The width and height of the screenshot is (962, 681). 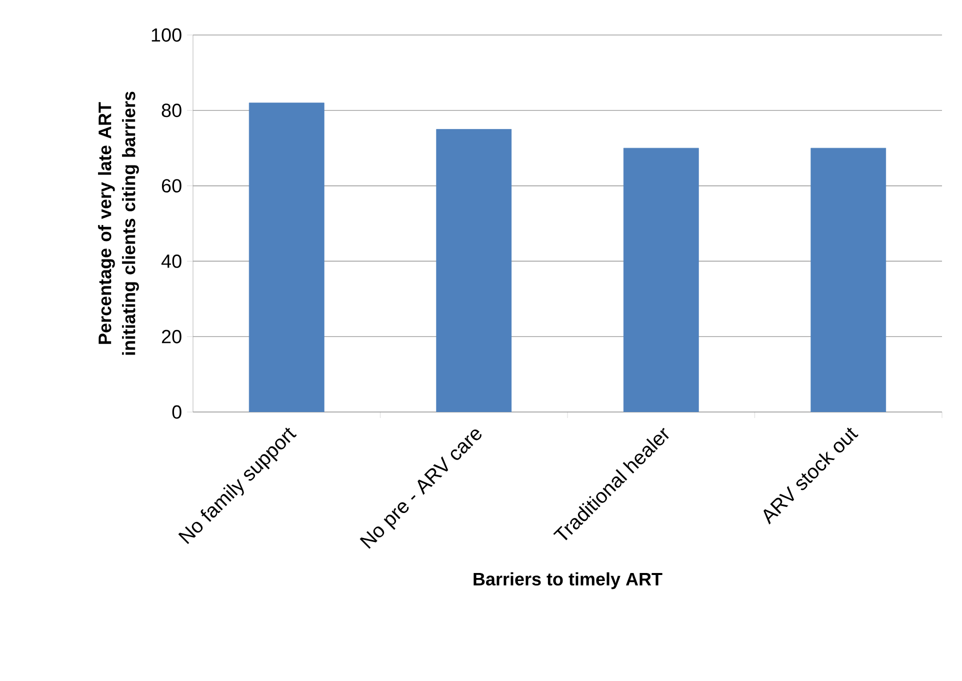 What do you see at coordinates (172, 337) in the screenshot?
I see `y-tick-label: 20` at bounding box center [172, 337].